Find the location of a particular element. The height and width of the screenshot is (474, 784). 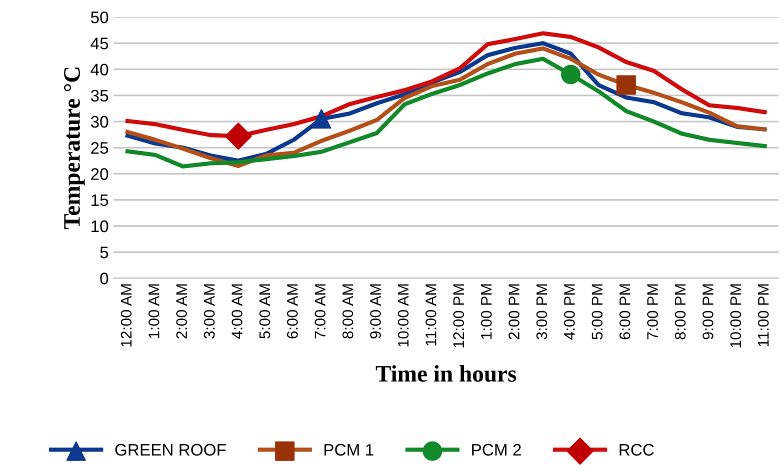

y-axis-title: Temperature °C is located at coordinates (74, 149).